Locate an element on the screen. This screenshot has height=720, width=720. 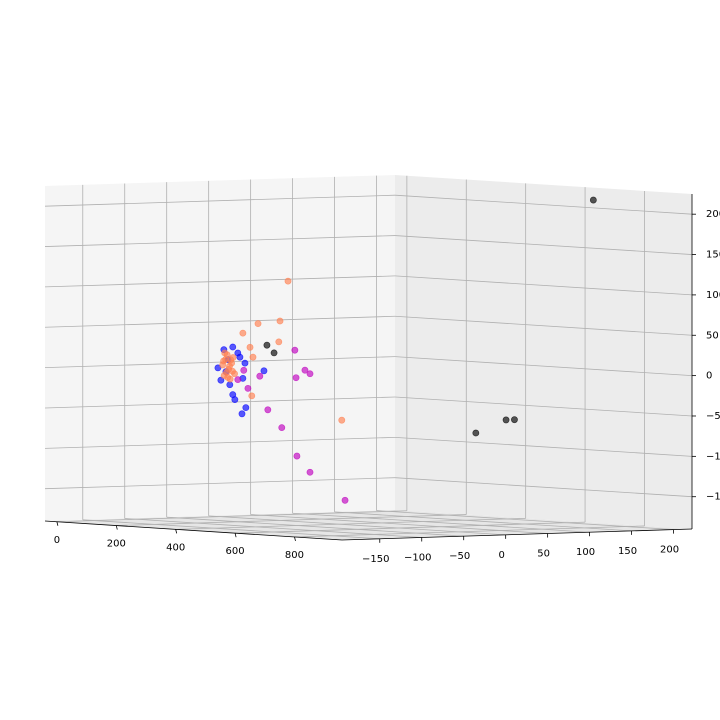
y-tick-label: 50 is located at coordinates (543, 554).